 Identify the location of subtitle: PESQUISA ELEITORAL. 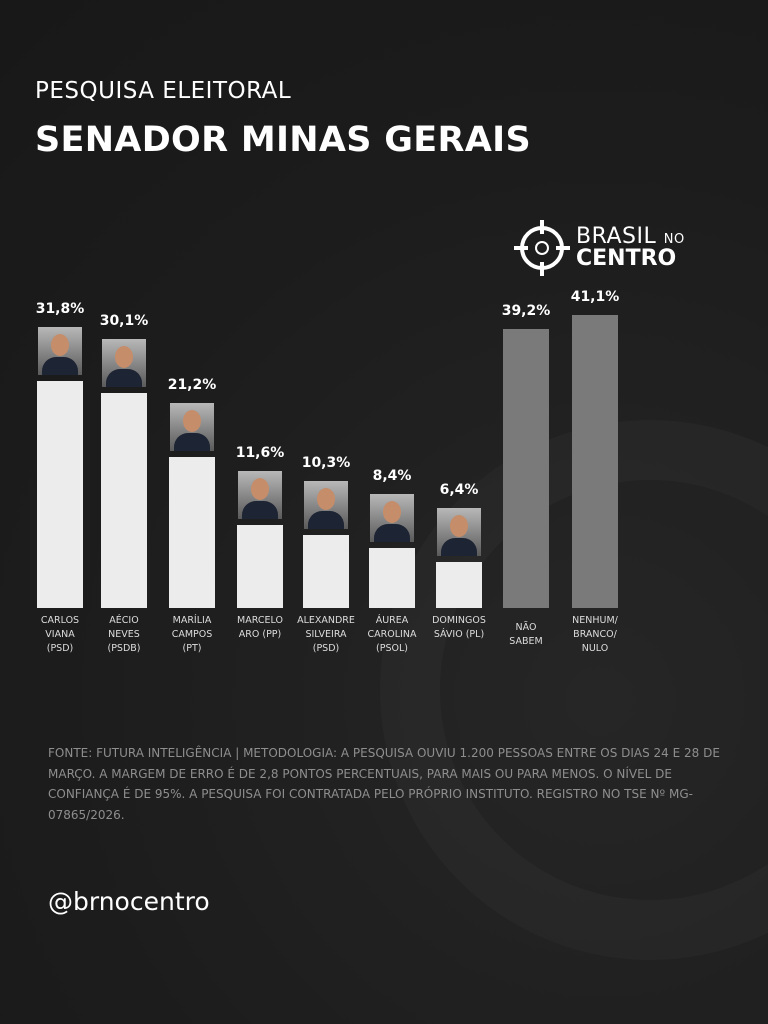
(163, 91).